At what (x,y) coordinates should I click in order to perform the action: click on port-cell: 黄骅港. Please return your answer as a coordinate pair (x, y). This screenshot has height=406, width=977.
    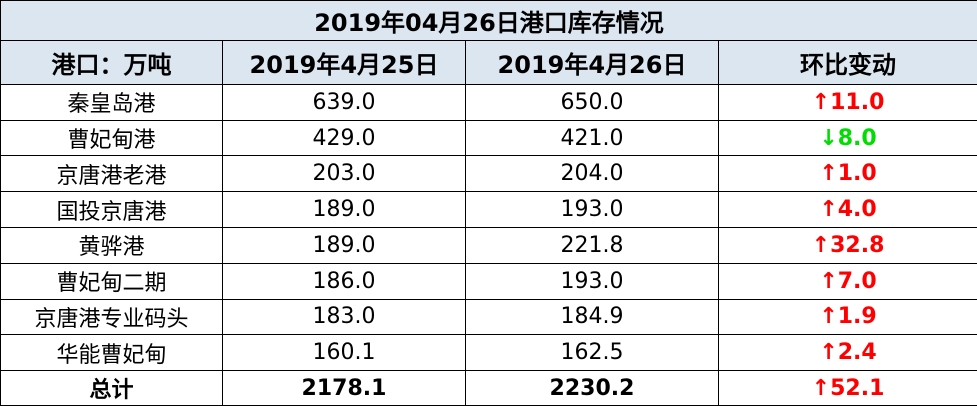
    Looking at the image, I should click on (111, 245).